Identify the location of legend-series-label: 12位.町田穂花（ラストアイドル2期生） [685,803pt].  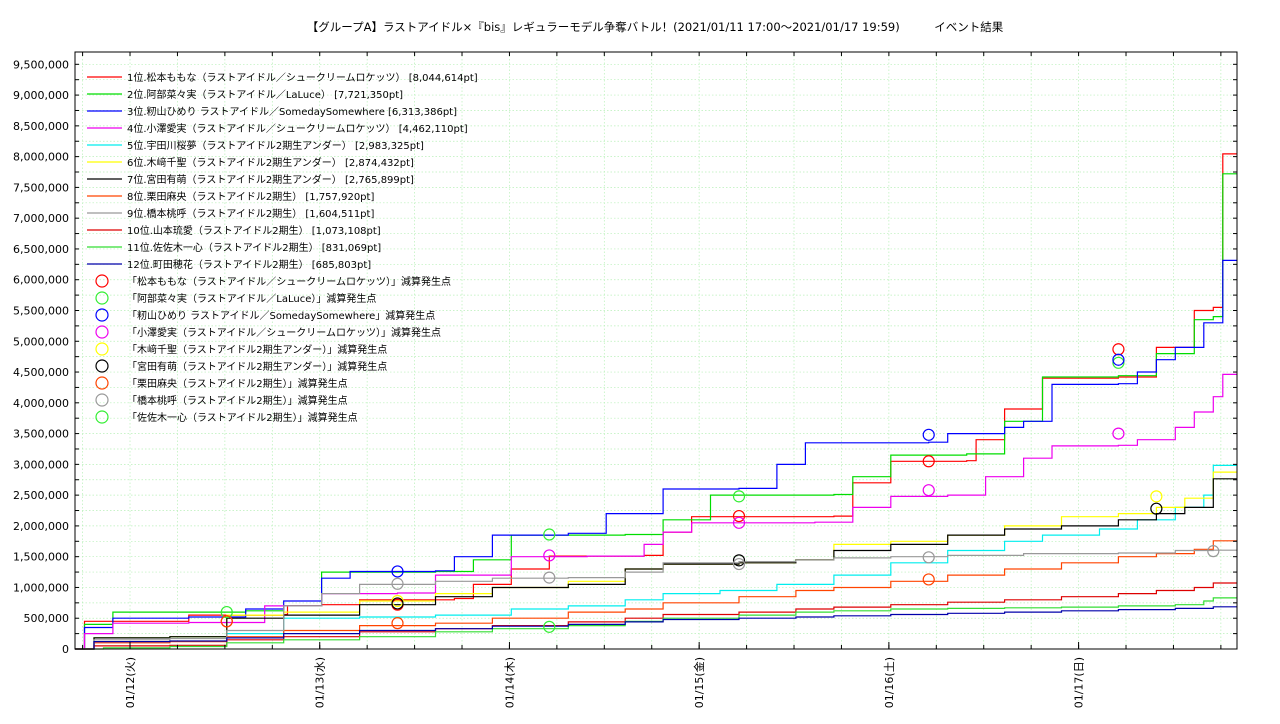
(249, 264).